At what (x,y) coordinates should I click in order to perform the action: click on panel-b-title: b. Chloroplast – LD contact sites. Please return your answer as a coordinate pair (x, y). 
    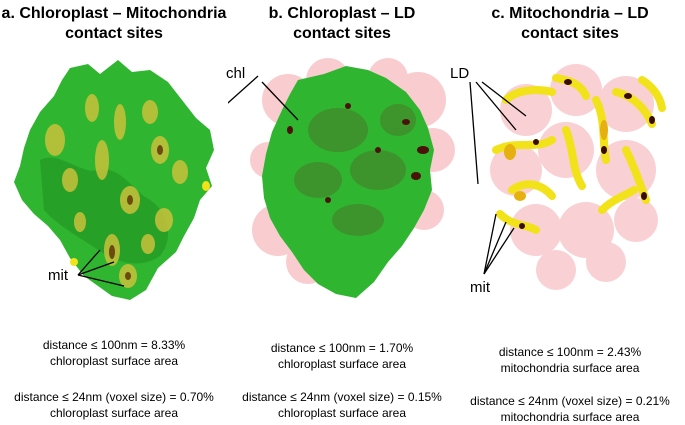
    Looking at the image, I should click on (342, 23).